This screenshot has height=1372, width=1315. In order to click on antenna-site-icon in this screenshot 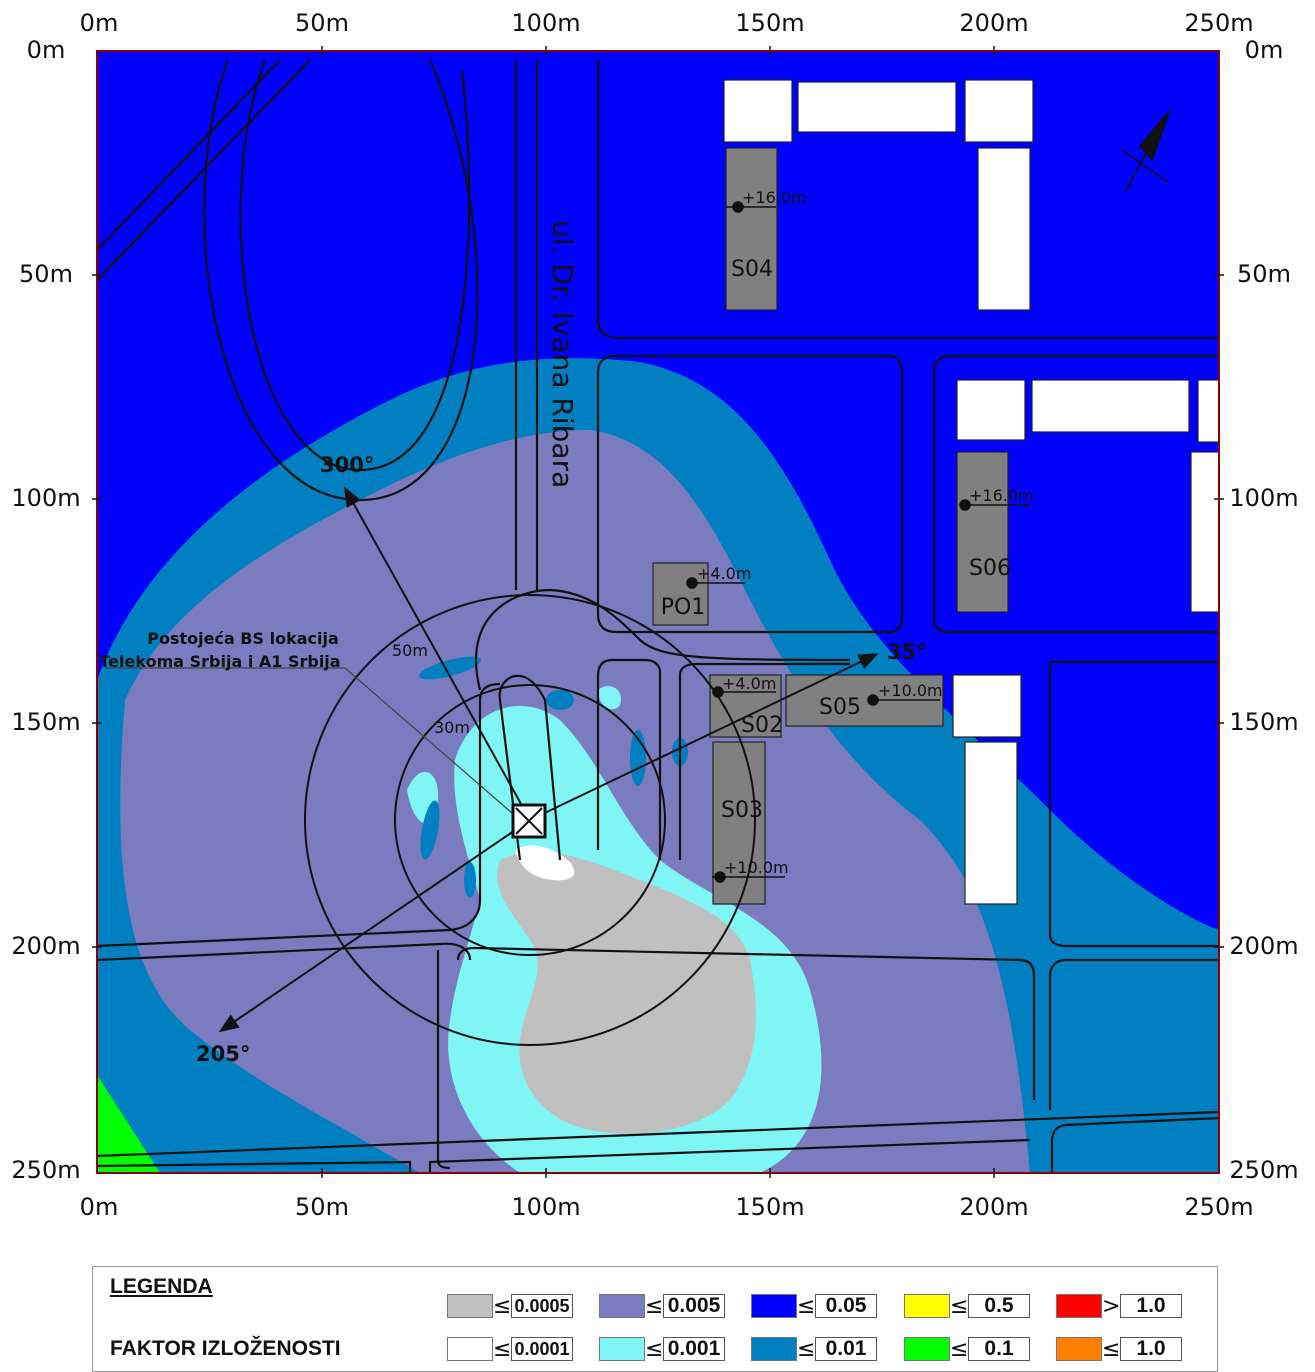, I will do `click(529, 821)`.